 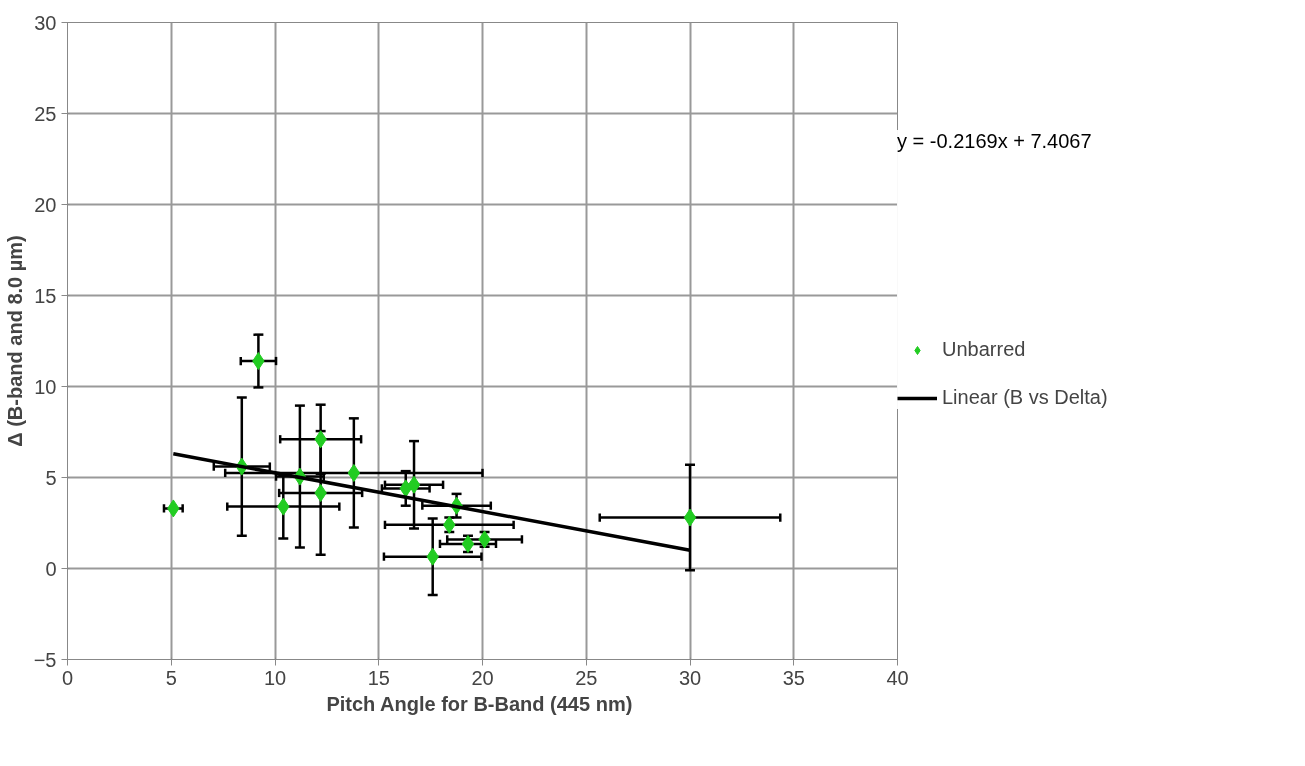 I want to click on x-tick-label: 30, so click(x=690, y=677).